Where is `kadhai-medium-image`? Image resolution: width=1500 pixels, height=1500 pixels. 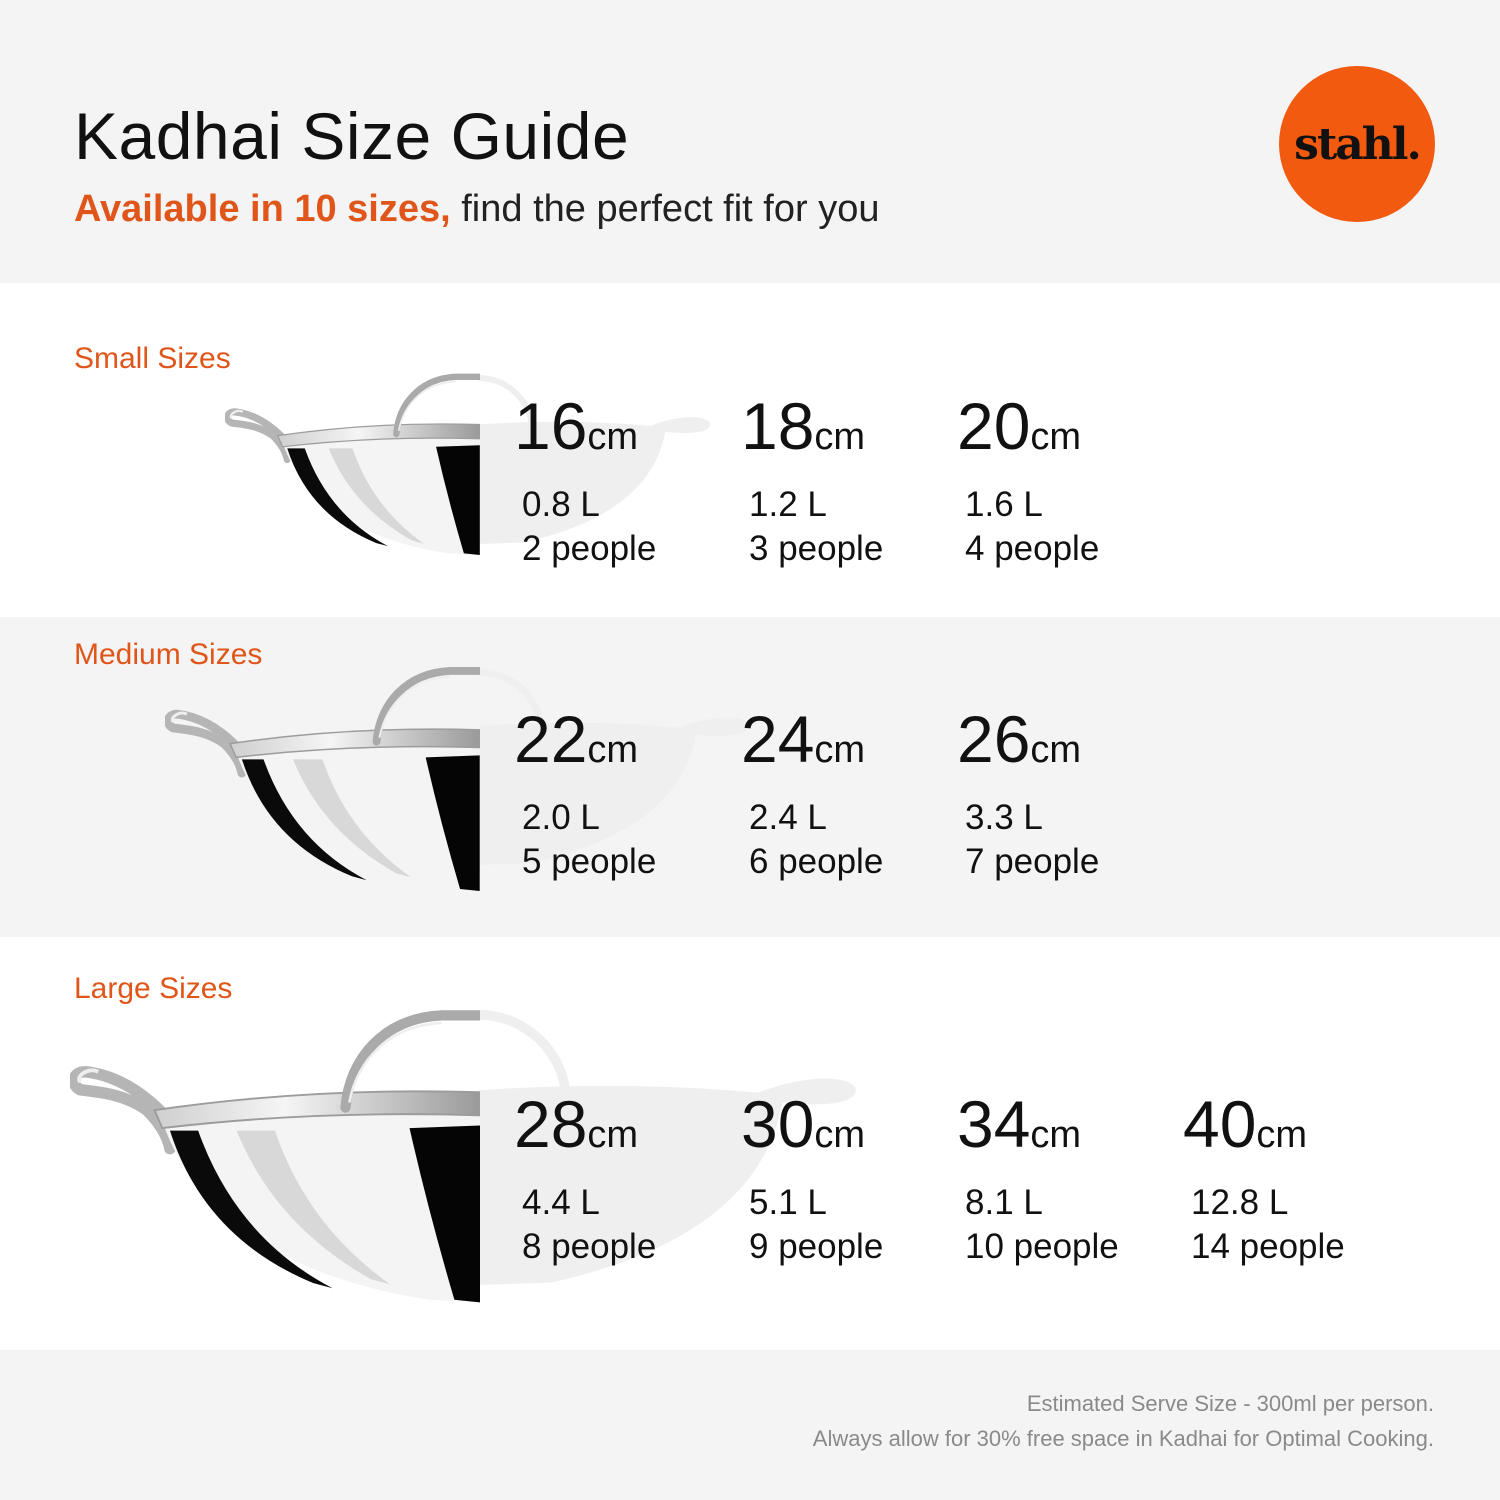
kadhai-medium-image is located at coordinates (322, 778).